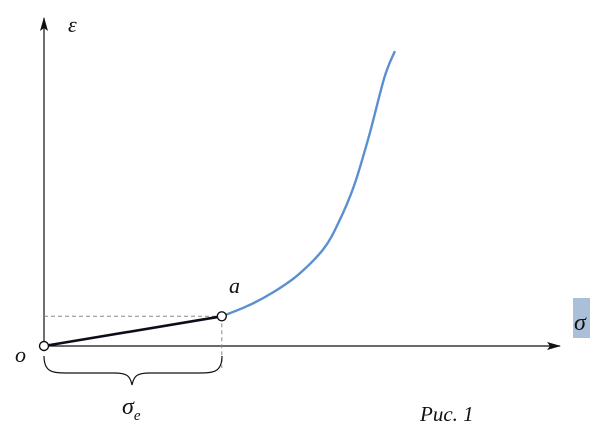 The height and width of the screenshot is (443, 607). I want to click on origin-label: o, so click(20, 354).